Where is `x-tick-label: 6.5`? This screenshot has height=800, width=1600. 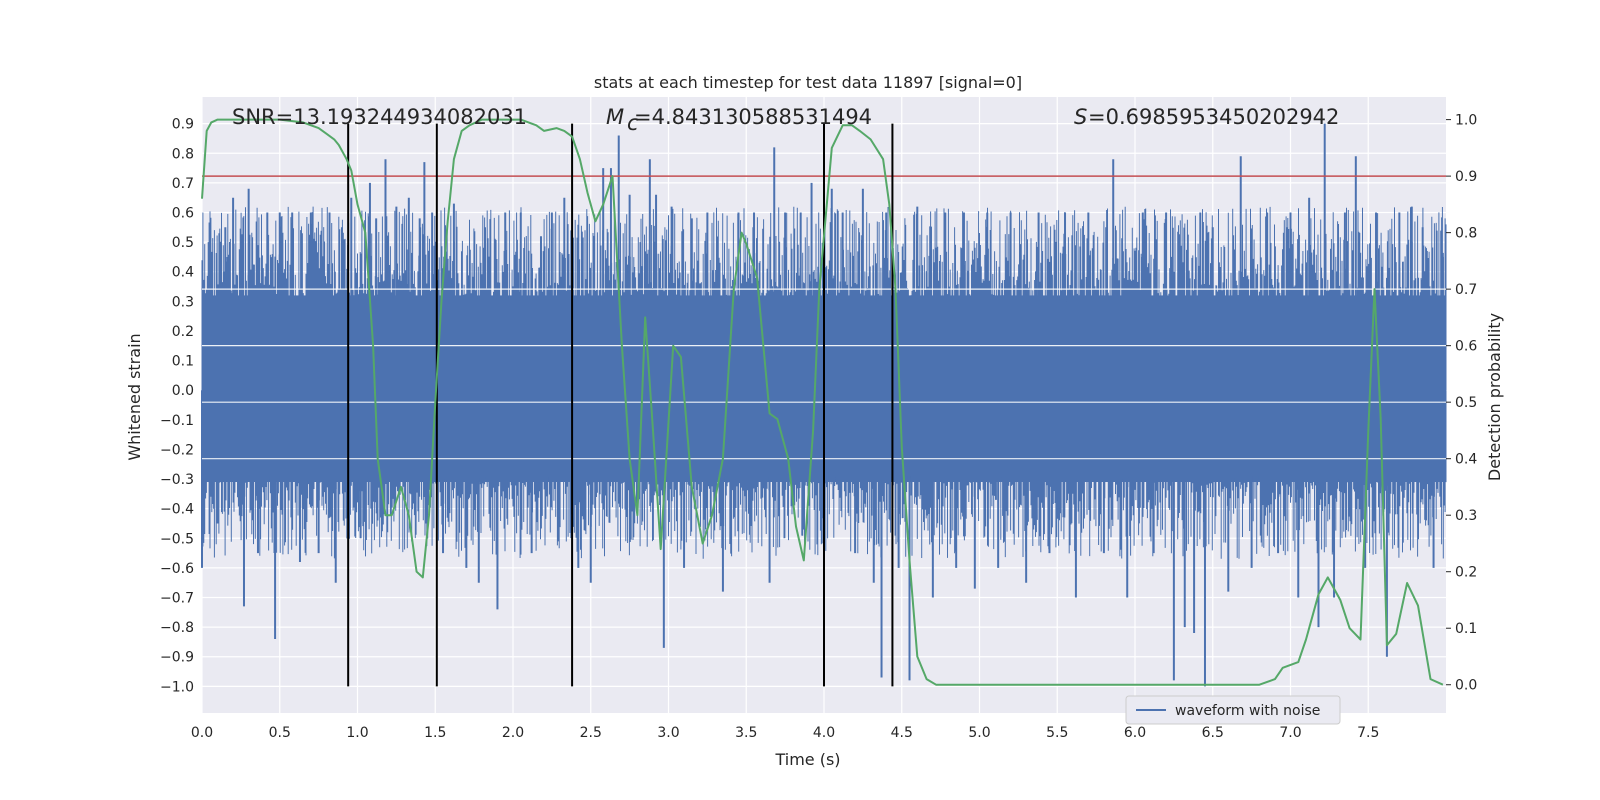 x-tick-label: 6.5 is located at coordinates (1213, 733).